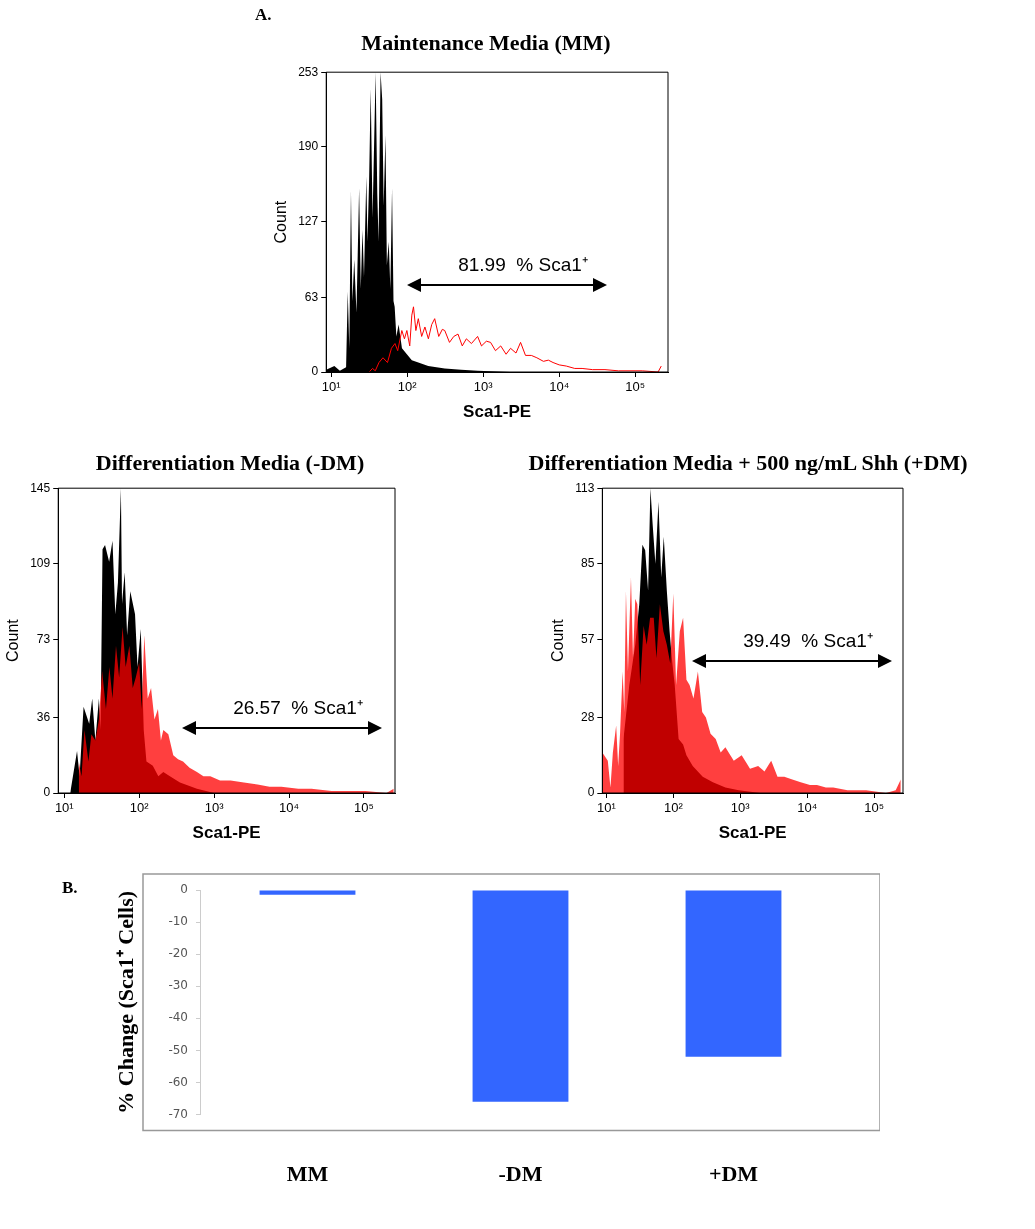 The width and height of the screenshot is (1035, 1229). What do you see at coordinates (308, 146) in the screenshot?
I see `y-tick-label: 190` at bounding box center [308, 146].